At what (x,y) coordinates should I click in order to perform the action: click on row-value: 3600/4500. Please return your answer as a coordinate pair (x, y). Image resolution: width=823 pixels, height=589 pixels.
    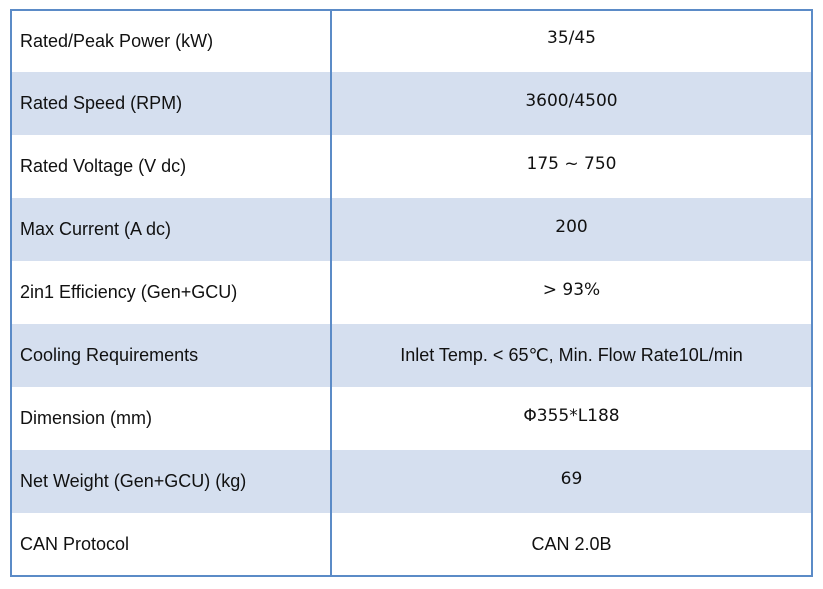
    Looking at the image, I should click on (571, 100).